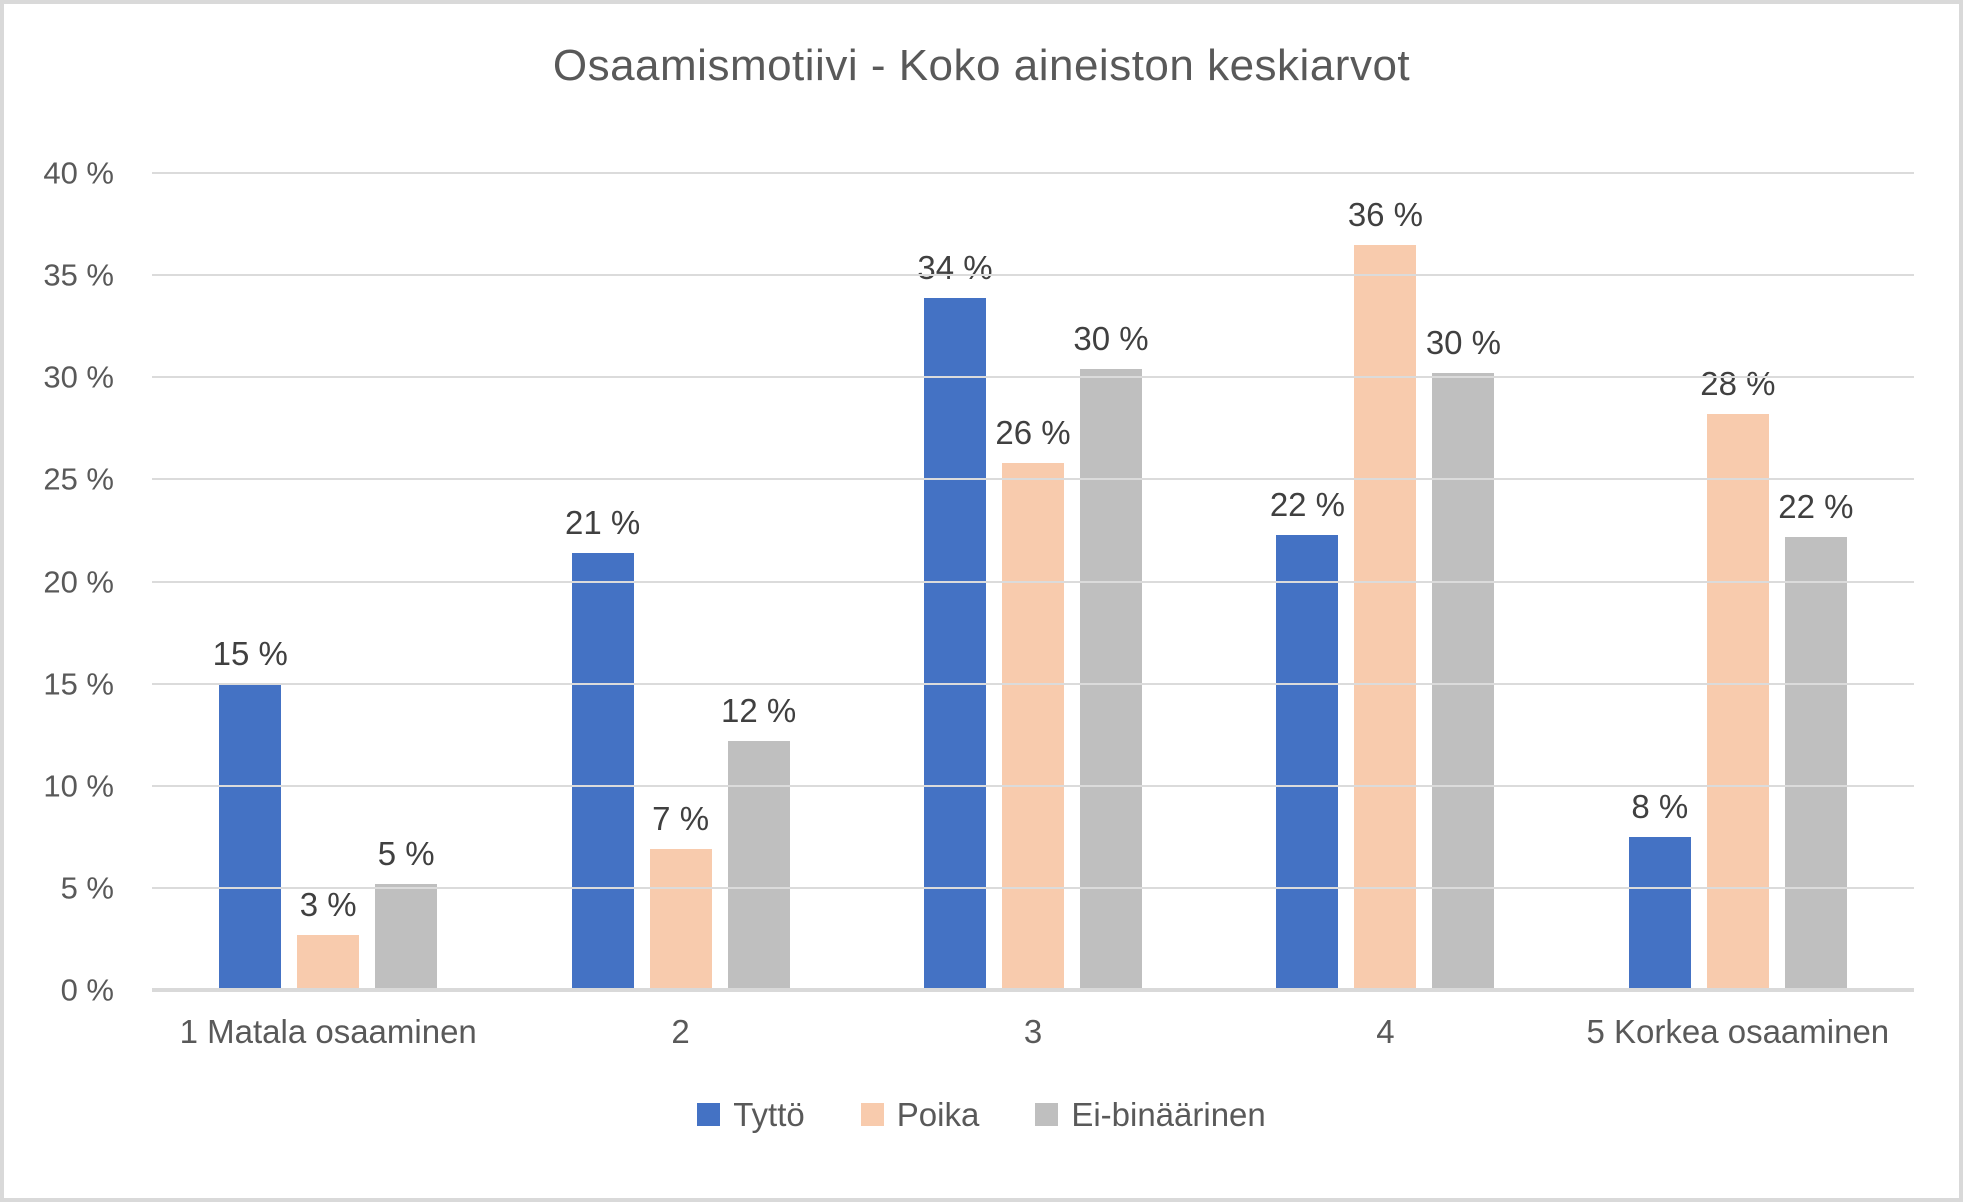  What do you see at coordinates (680, 896) in the screenshot?
I see `bar-poika: 7 %` at bounding box center [680, 896].